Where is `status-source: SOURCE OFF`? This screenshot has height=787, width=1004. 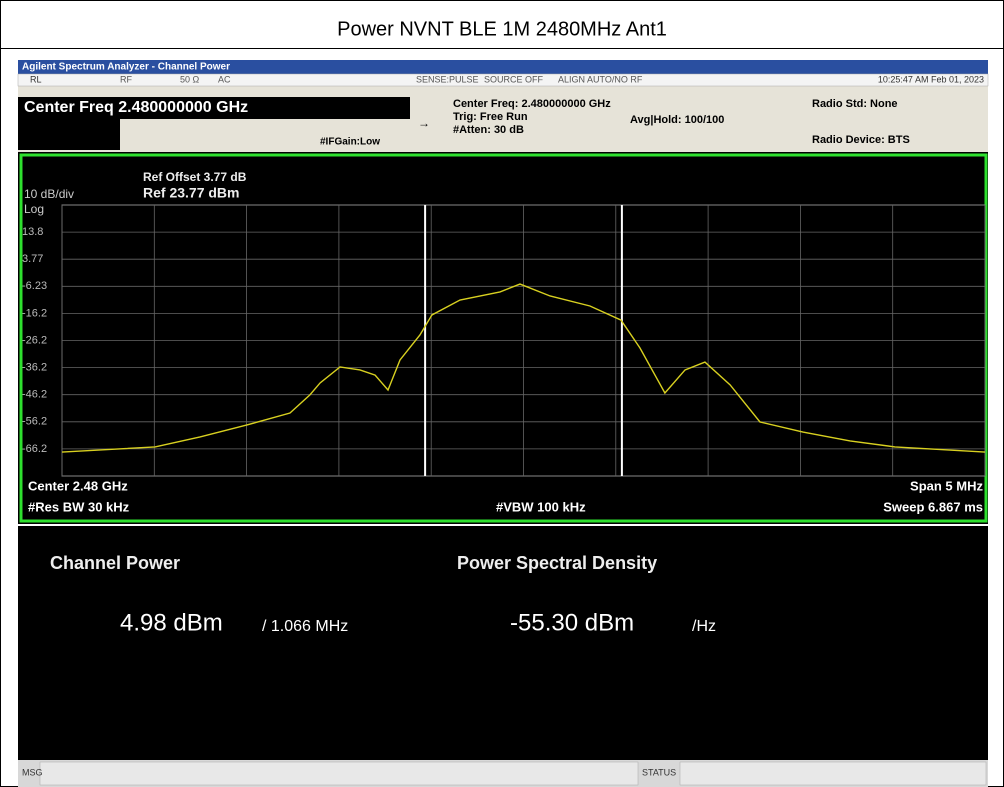 status-source: SOURCE OFF is located at coordinates (514, 79).